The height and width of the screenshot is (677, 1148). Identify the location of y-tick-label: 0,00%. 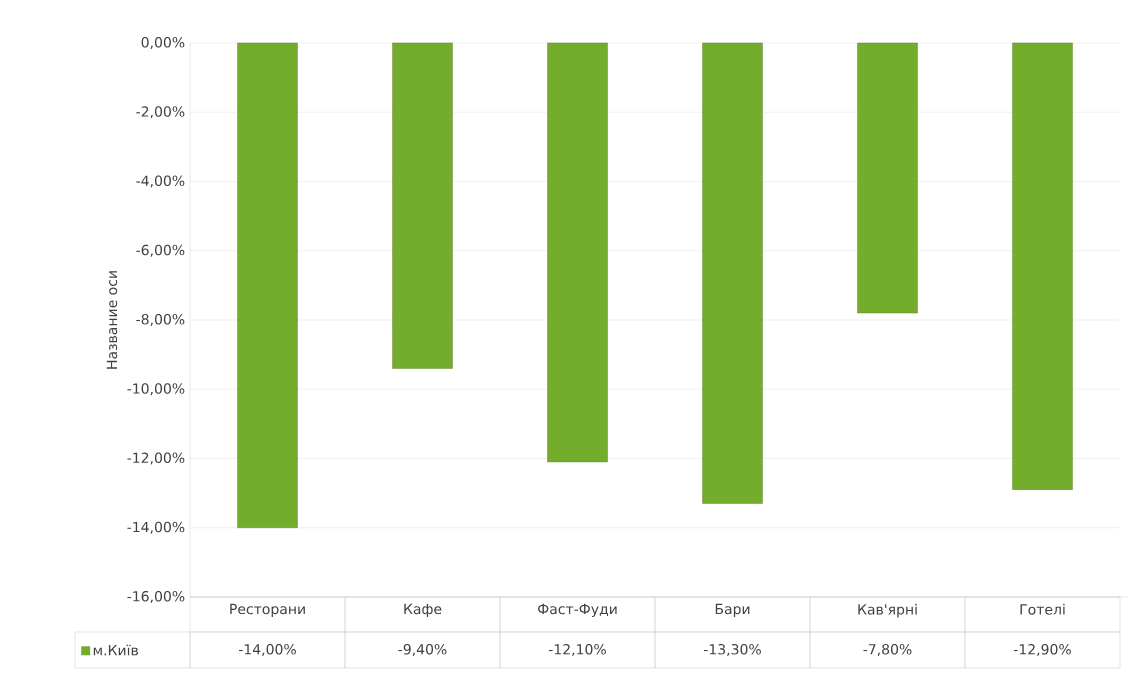
(163, 42).